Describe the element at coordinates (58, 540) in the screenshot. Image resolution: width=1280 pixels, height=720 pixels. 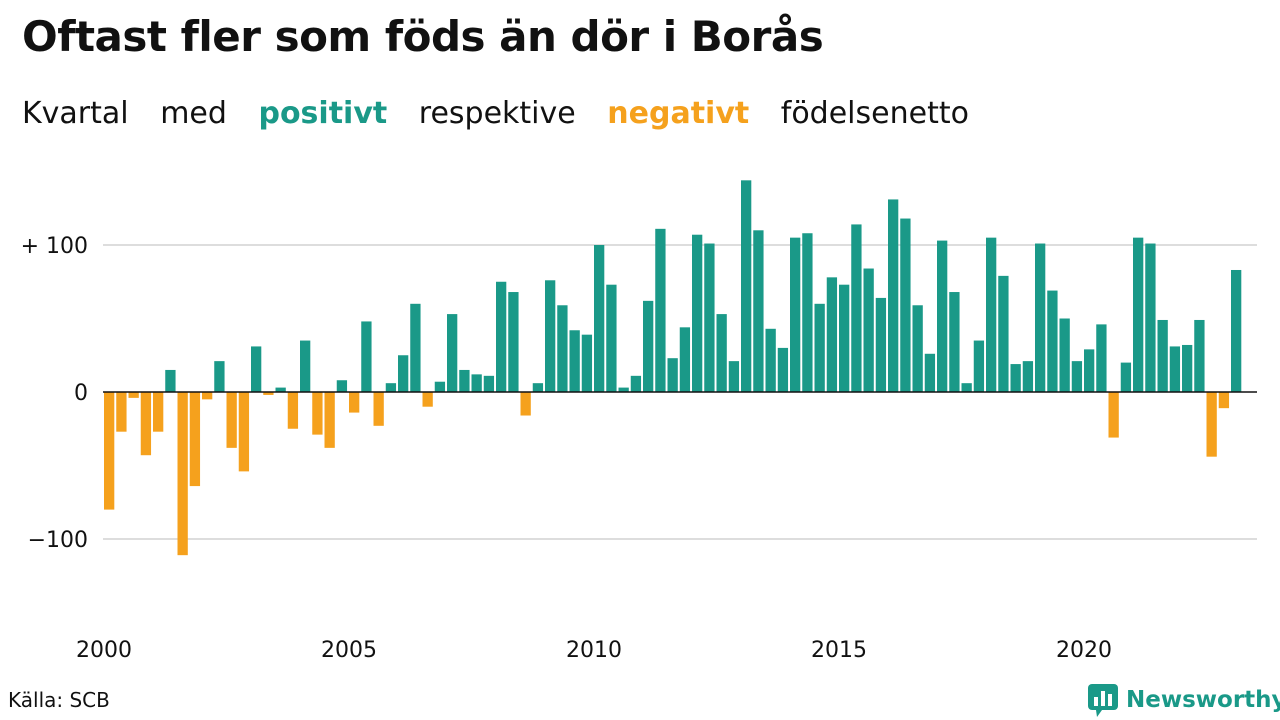
I see `y-tick-label: −100` at that location.